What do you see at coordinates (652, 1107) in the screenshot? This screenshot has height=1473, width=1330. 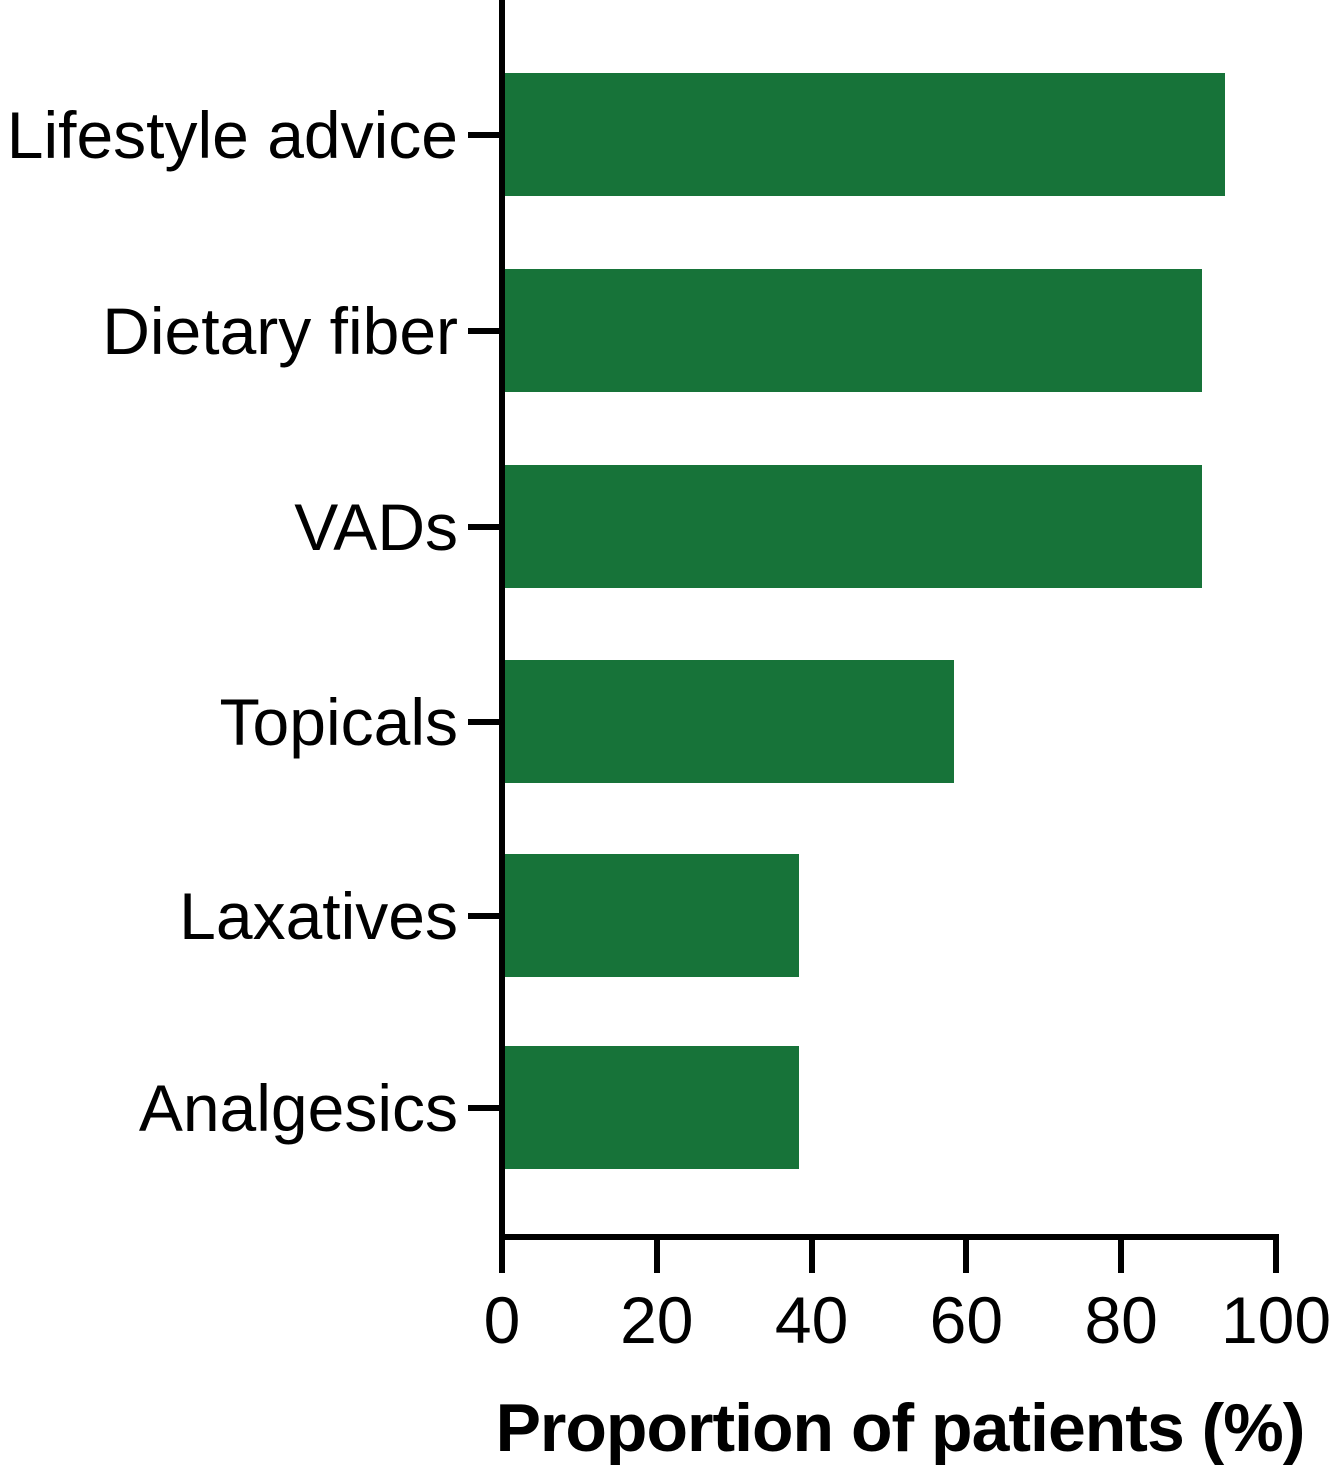 I see `bar-analgesics` at bounding box center [652, 1107].